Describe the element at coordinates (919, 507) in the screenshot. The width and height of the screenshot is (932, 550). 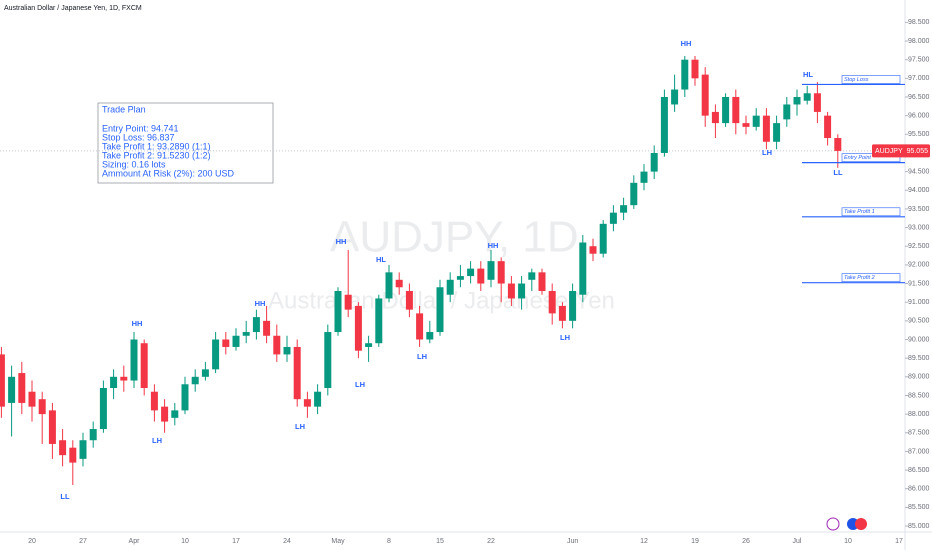
I see `y-tick-label: 85.500` at that location.